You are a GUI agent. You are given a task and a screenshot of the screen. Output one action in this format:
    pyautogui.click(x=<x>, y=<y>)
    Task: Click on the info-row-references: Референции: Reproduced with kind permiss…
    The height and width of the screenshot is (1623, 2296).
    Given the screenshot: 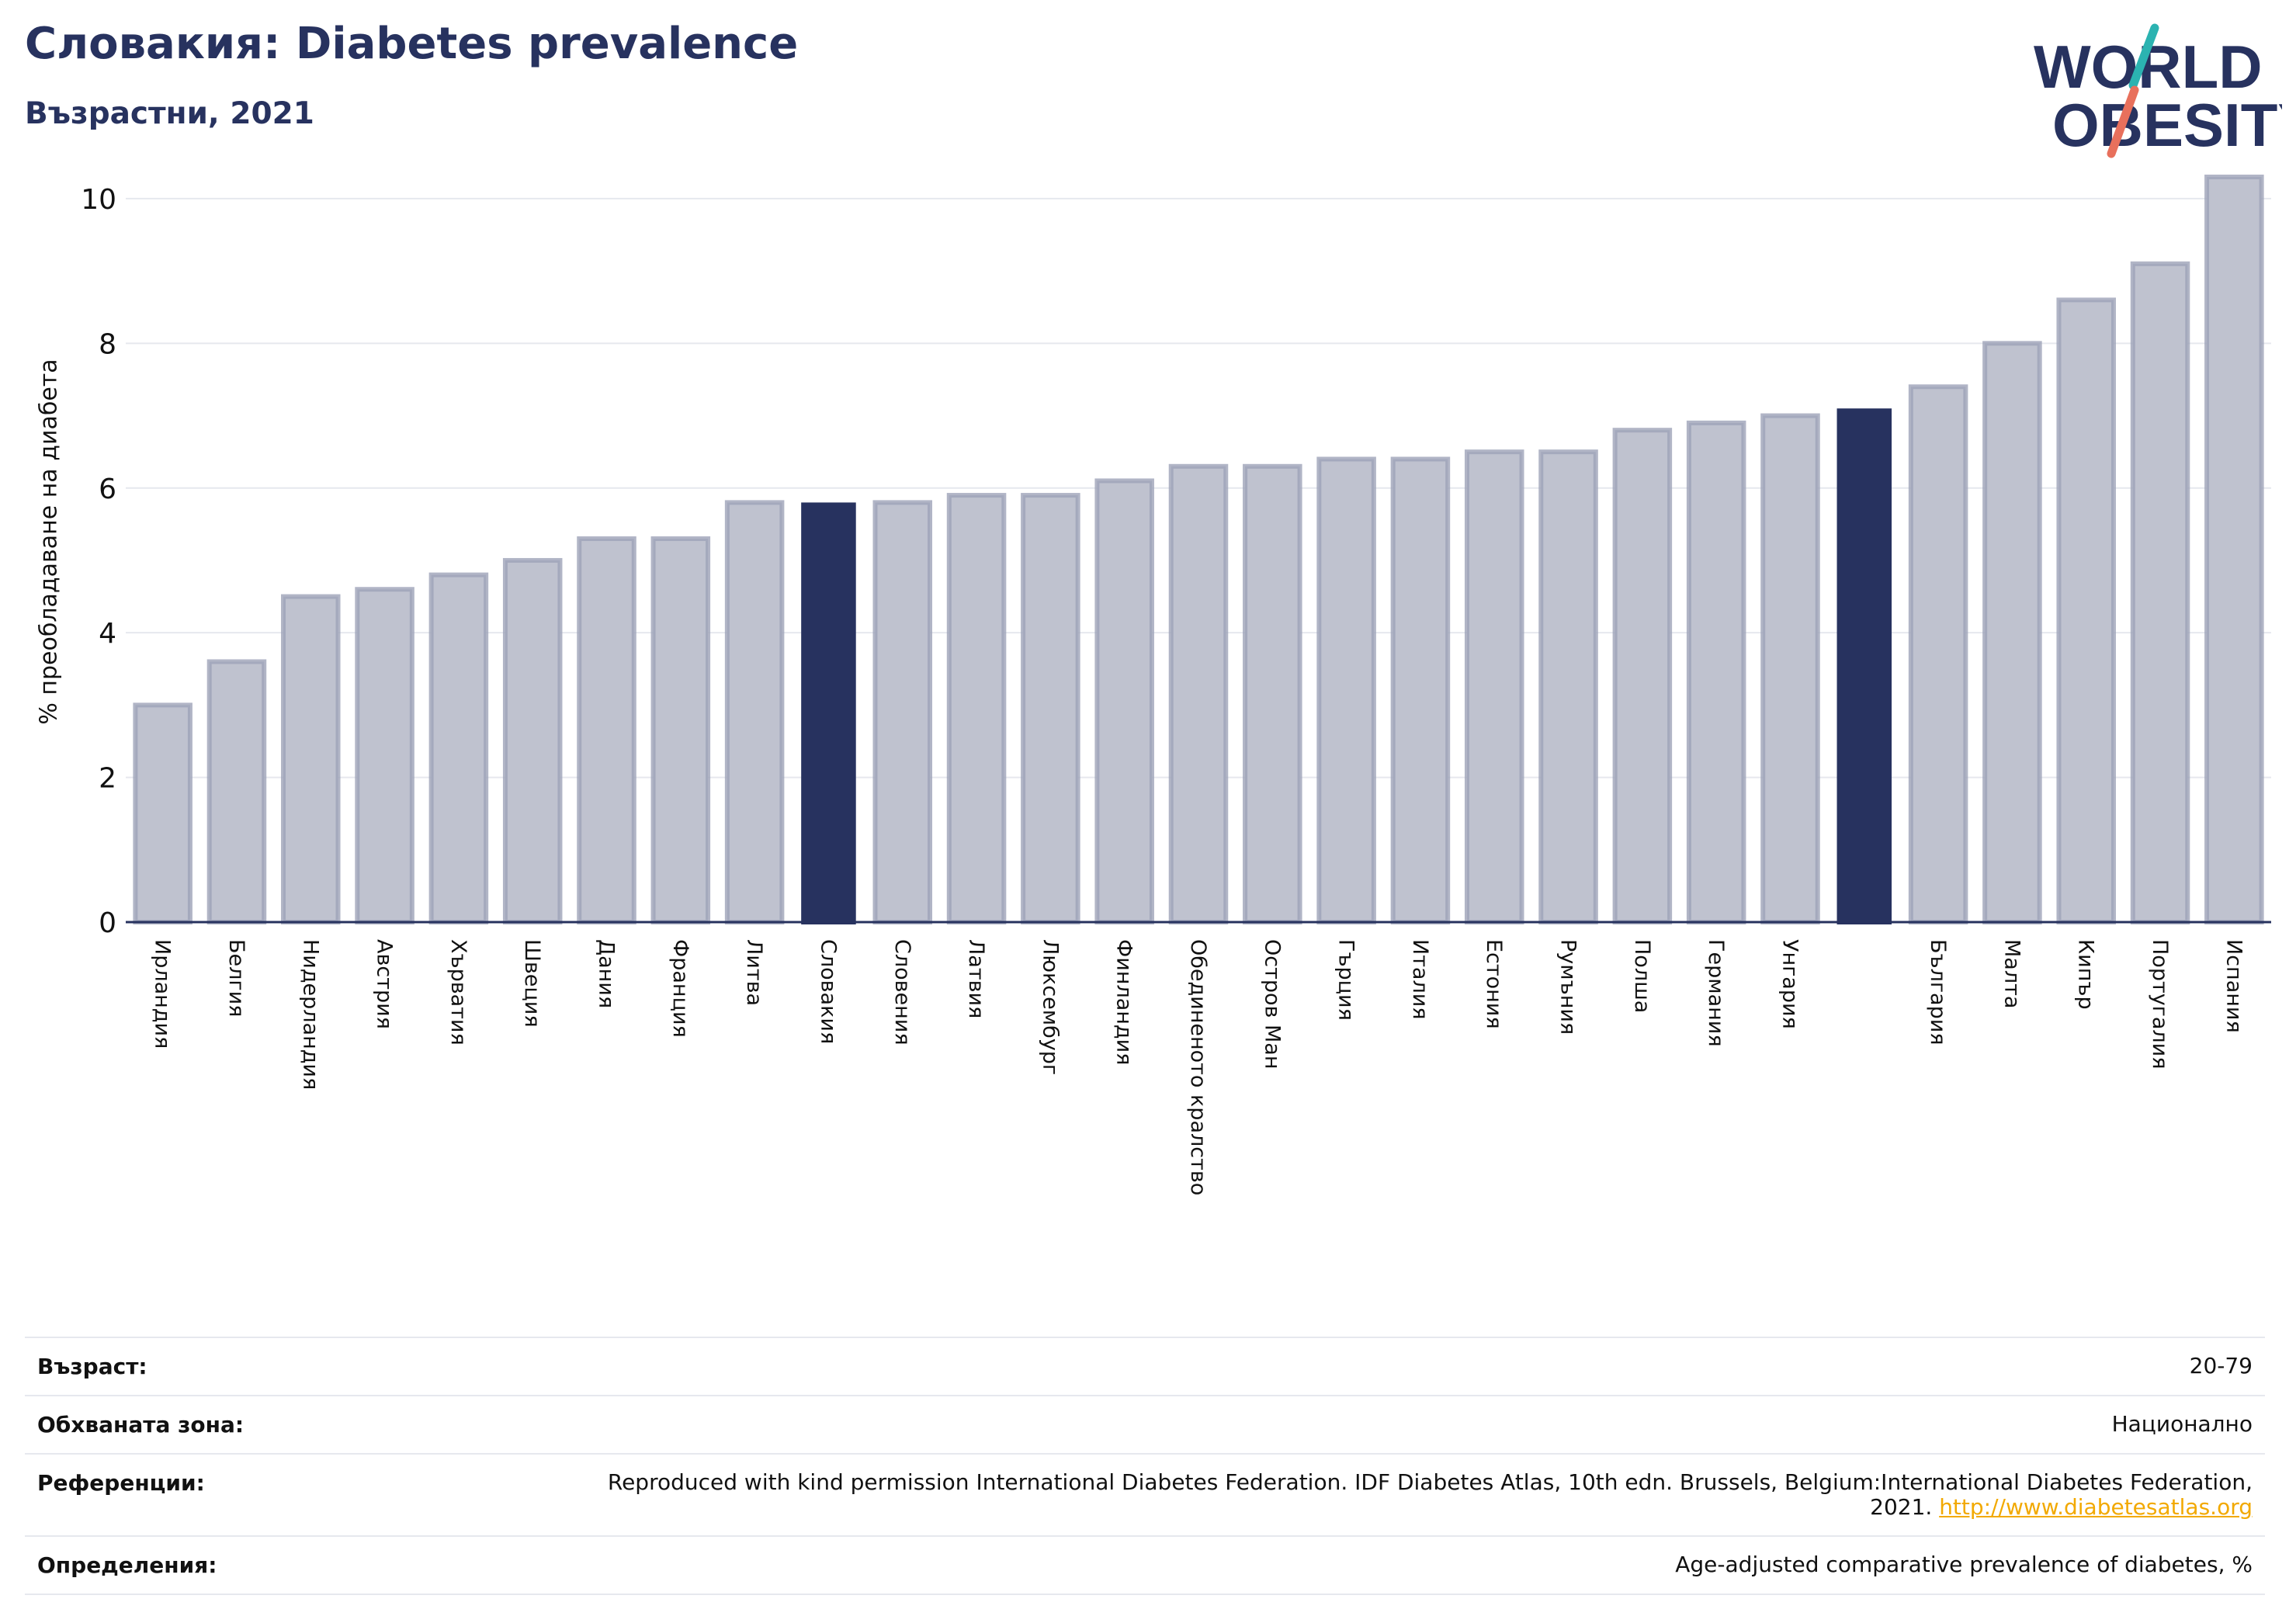 What is the action you would take?
    pyautogui.click(x=1145, y=1496)
    